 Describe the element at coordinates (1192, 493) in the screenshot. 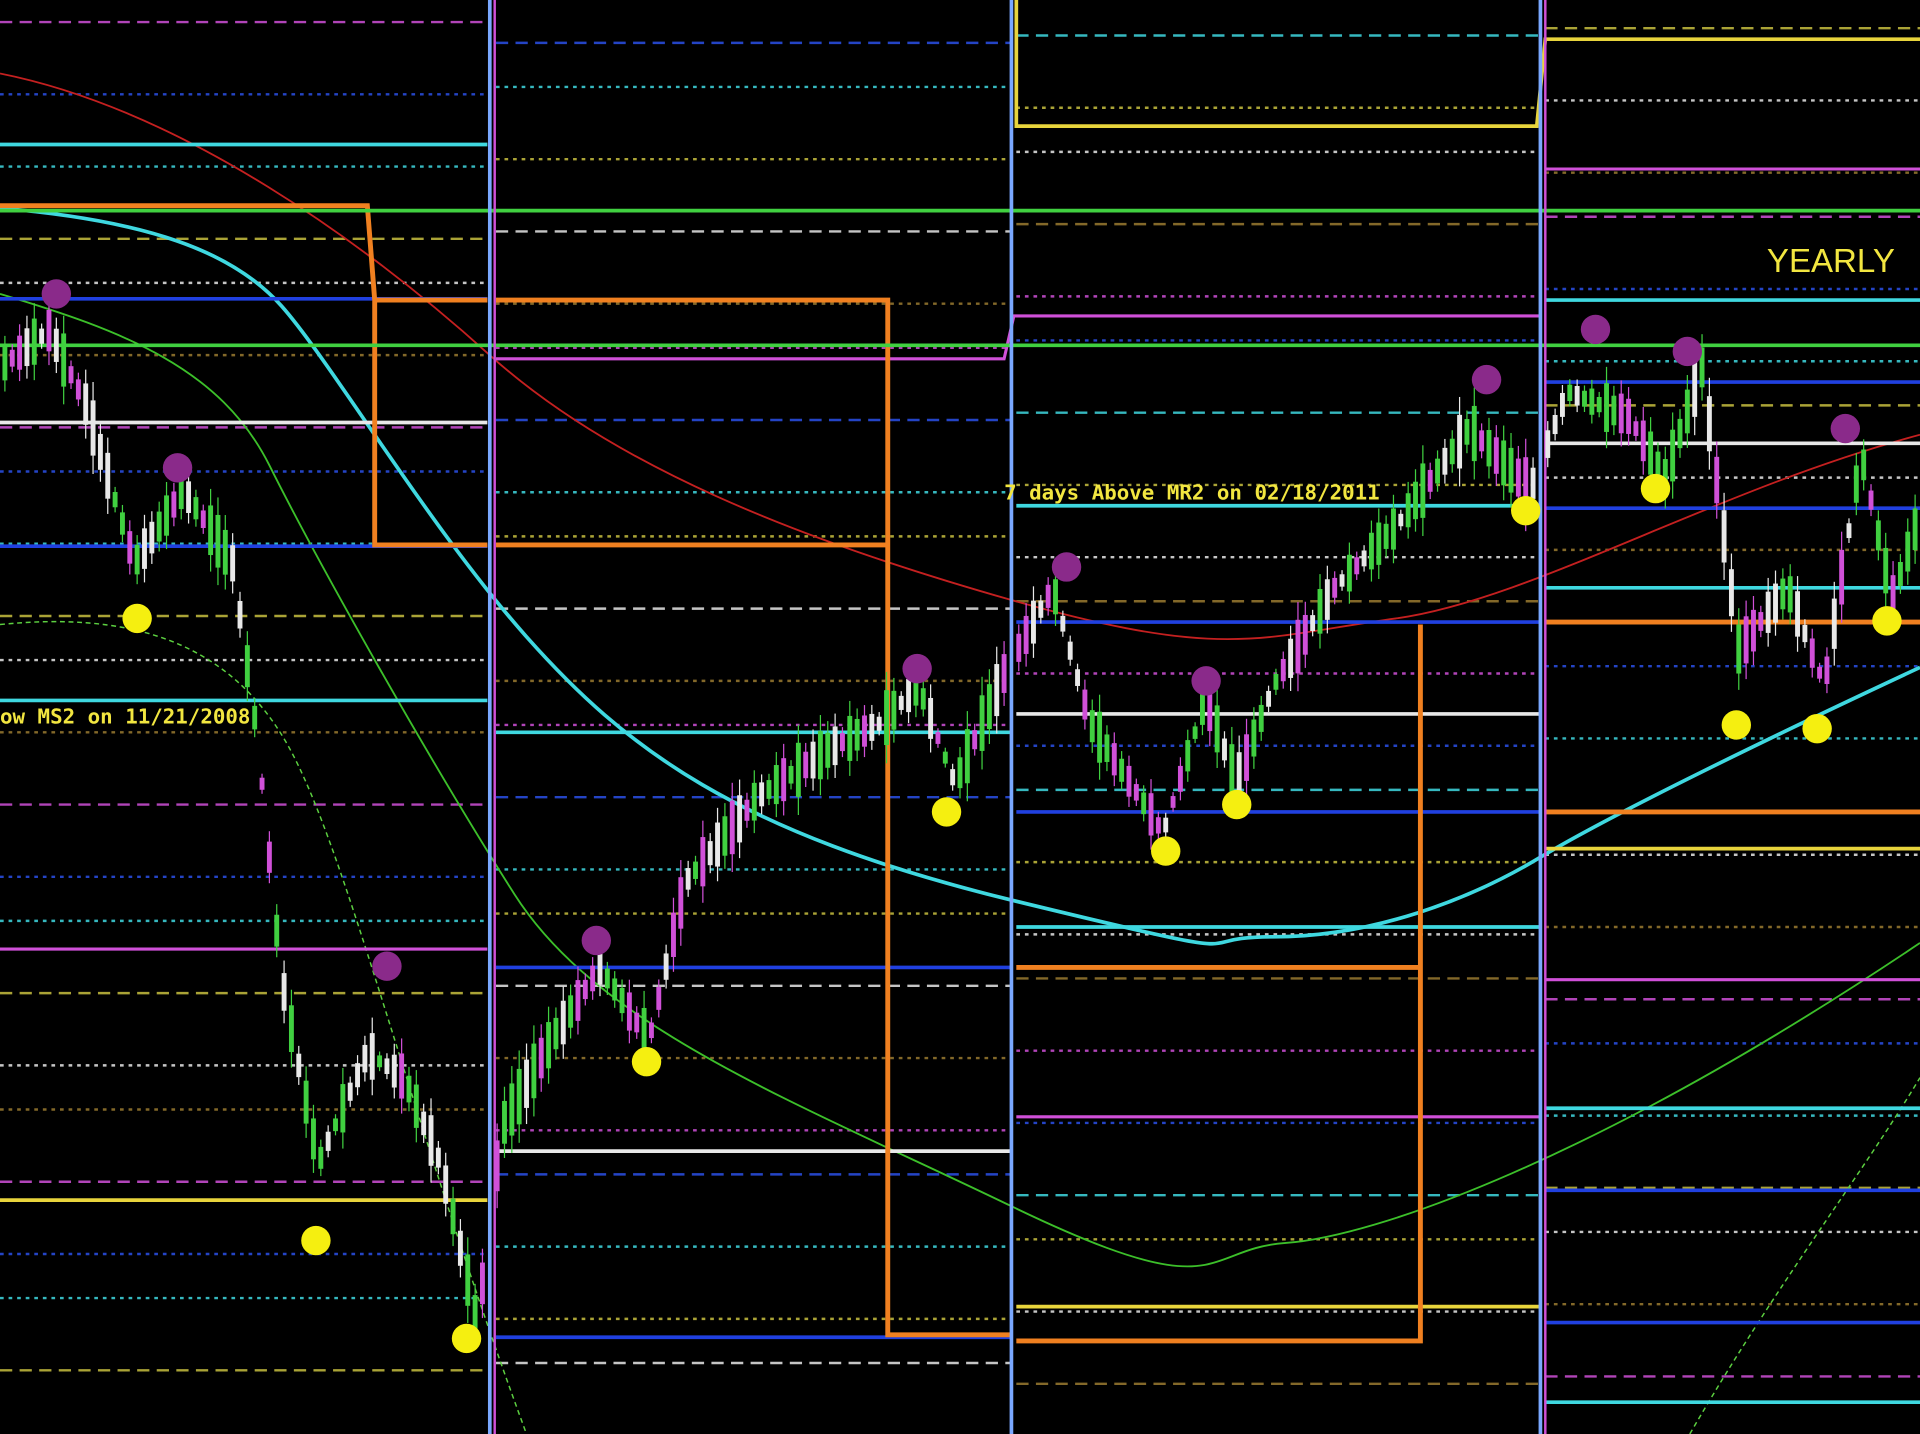

I see `mr2-annotation: 7 days Above MR2 on 02/18/2011` at that location.